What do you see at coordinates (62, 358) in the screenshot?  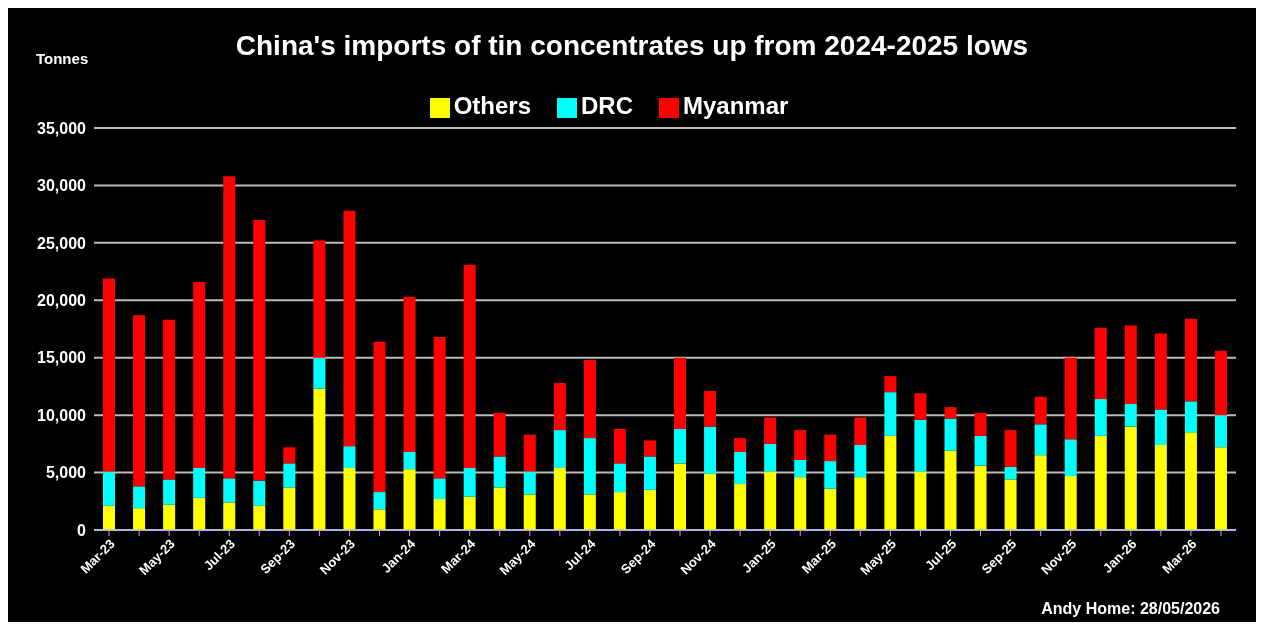 I see `y-tick-label: 15,000` at bounding box center [62, 358].